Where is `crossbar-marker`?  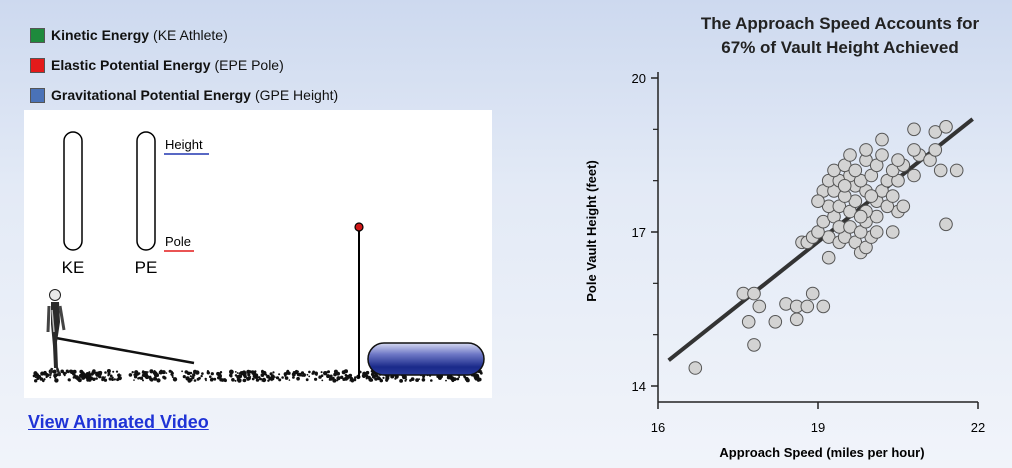 crossbar-marker is located at coordinates (359, 227).